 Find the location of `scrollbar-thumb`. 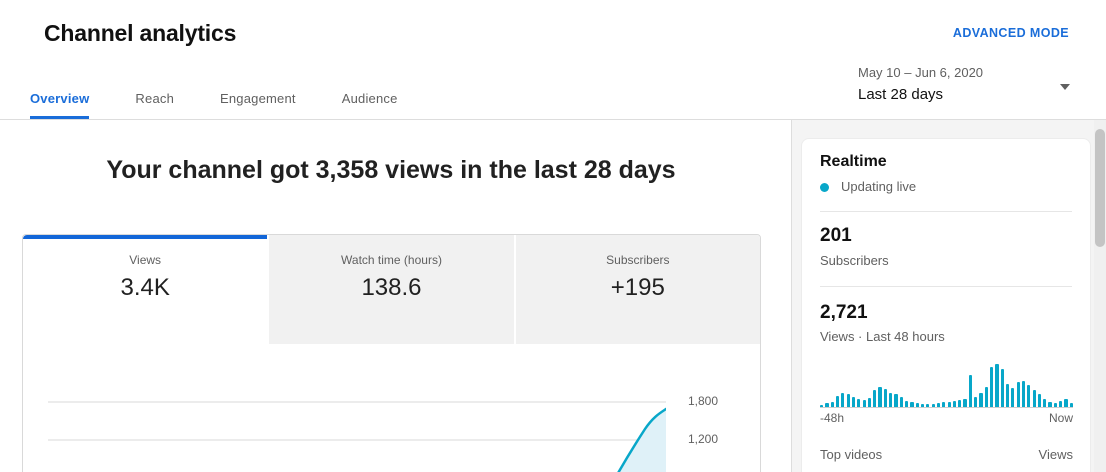

scrollbar-thumb is located at coordinates (1100, 188).